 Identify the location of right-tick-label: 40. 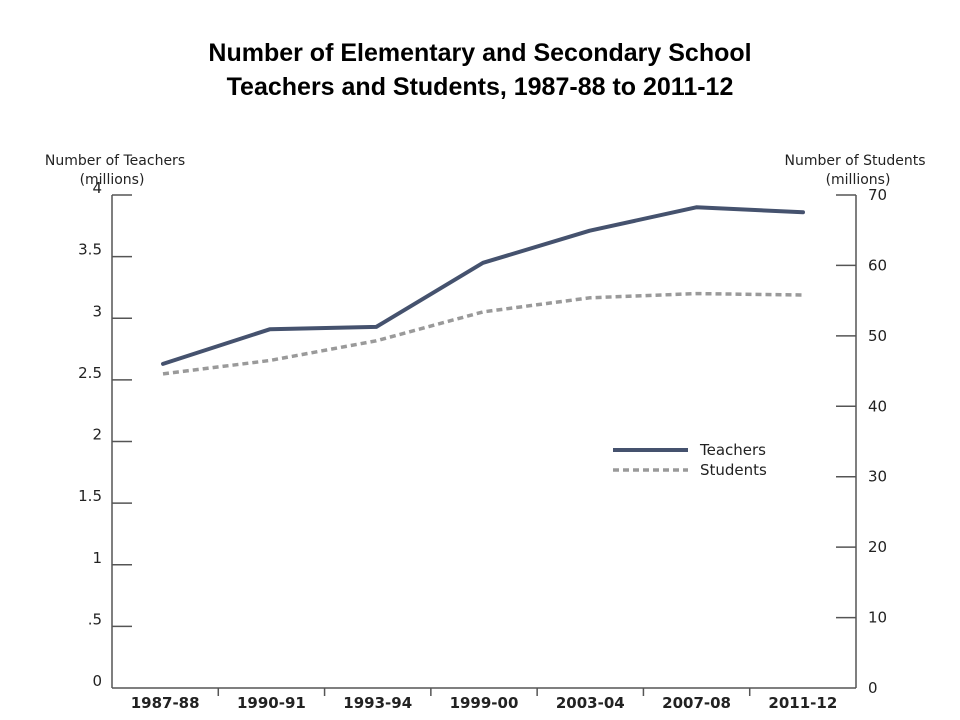
(877, 406).